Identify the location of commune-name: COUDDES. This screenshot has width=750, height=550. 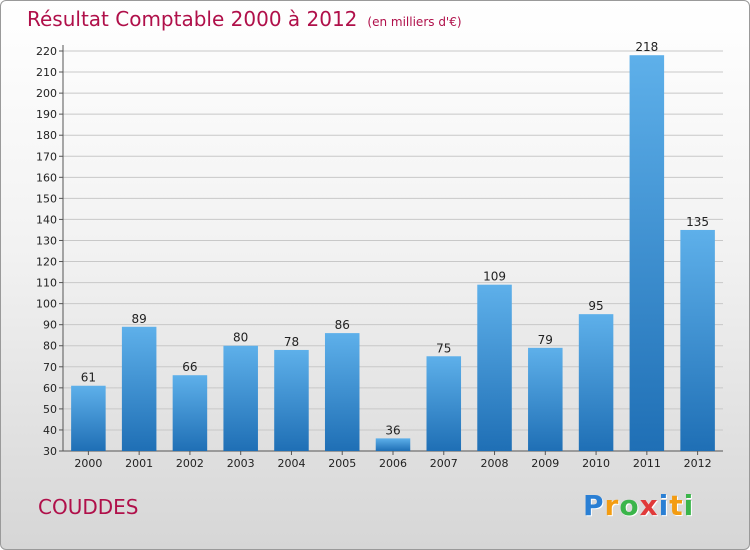
(88, 507).